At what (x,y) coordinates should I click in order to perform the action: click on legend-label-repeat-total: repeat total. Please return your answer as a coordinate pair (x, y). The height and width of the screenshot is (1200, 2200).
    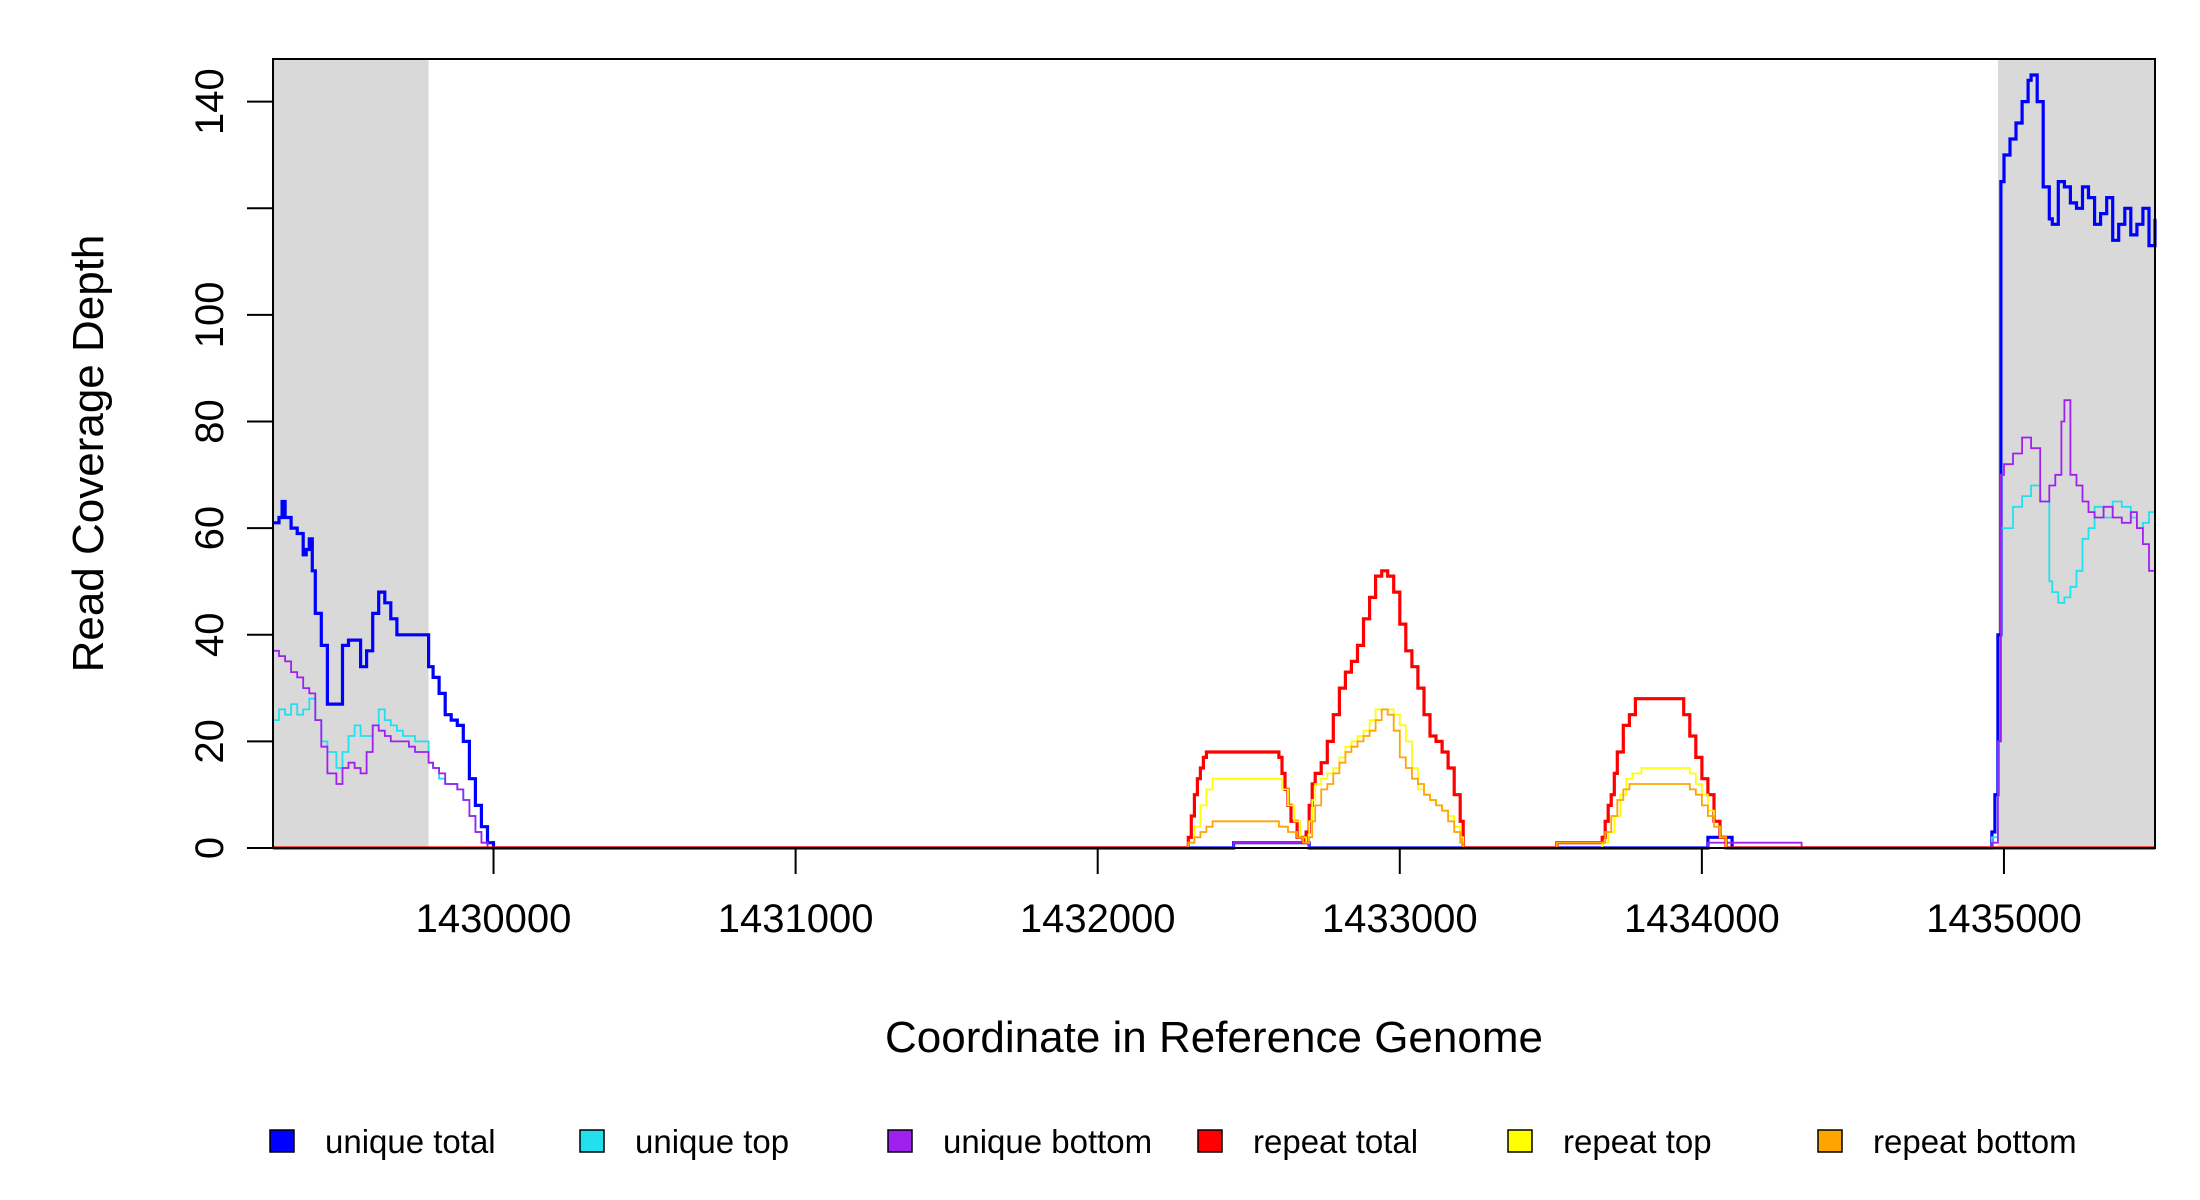
    Looking at the image, I should click on (1335, 1141).